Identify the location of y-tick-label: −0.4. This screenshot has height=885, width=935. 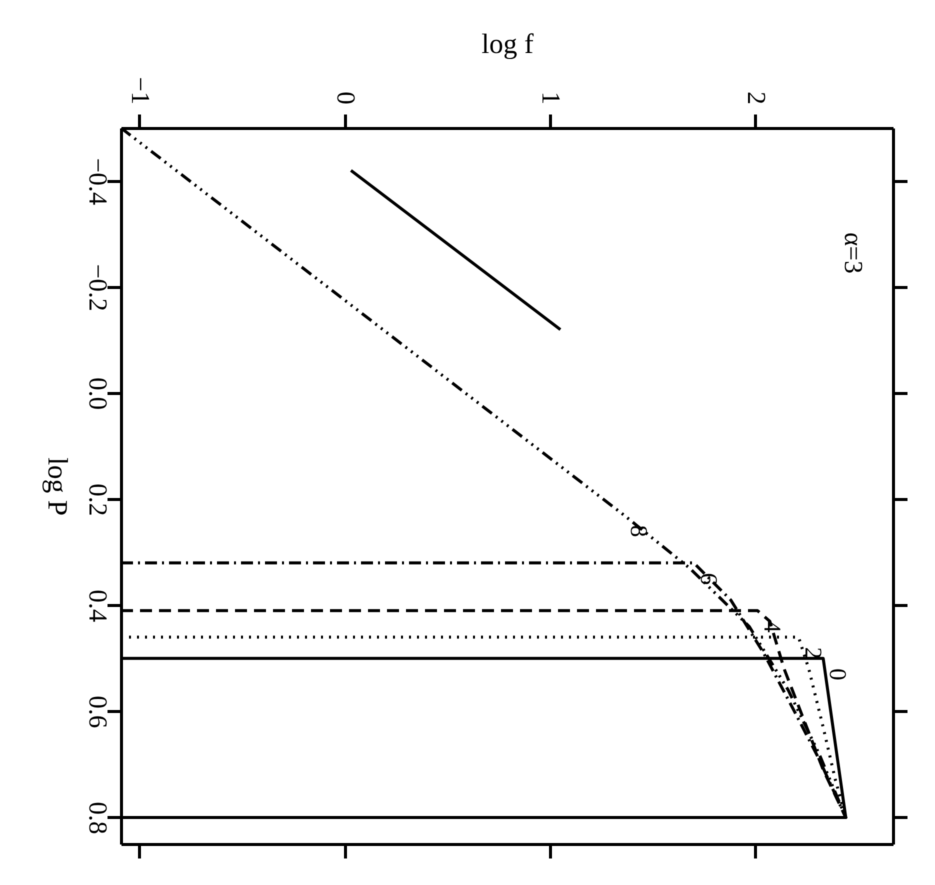
(98, 182).